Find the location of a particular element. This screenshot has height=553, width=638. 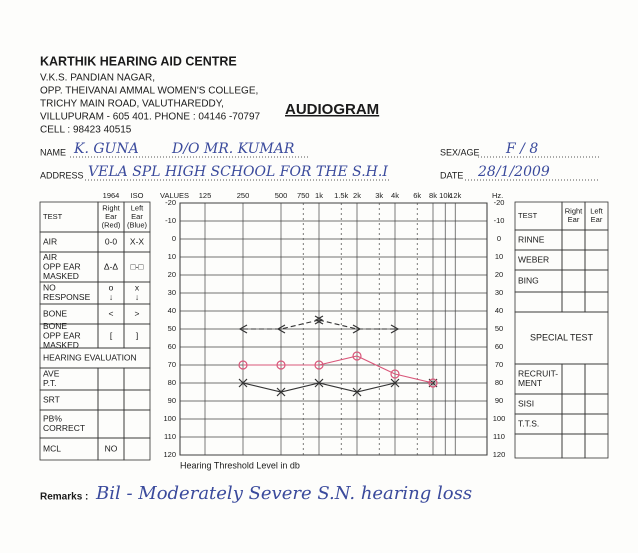

cell-text: < is located at coordinates (111, 313).